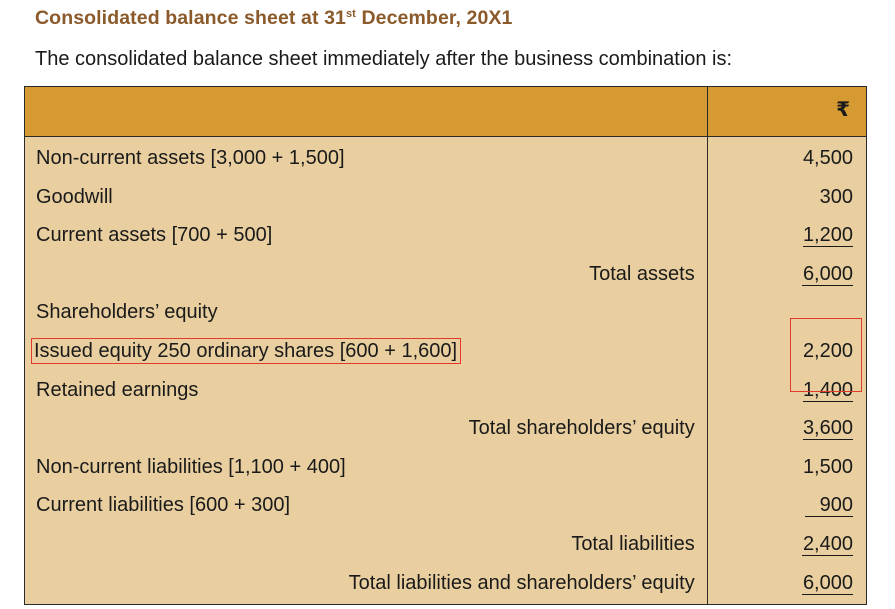  I want to click on row-label-total-liabilities: Total liabilities, so click(633, 543).